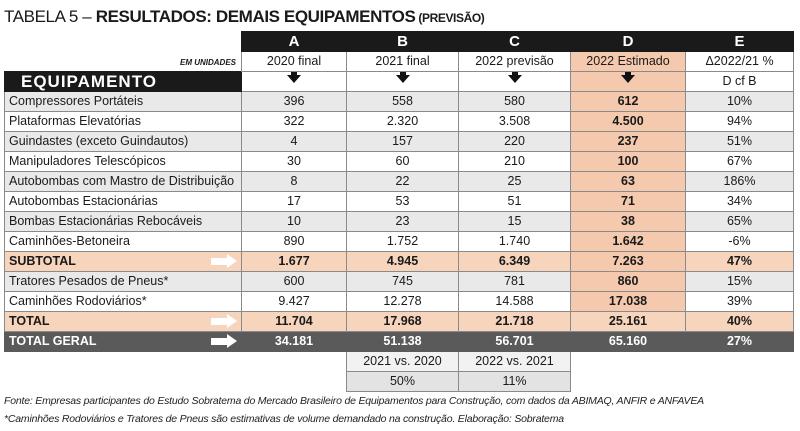 The image size is (800, 431). I want to click on cell-e: 34%, so click(739, 201).